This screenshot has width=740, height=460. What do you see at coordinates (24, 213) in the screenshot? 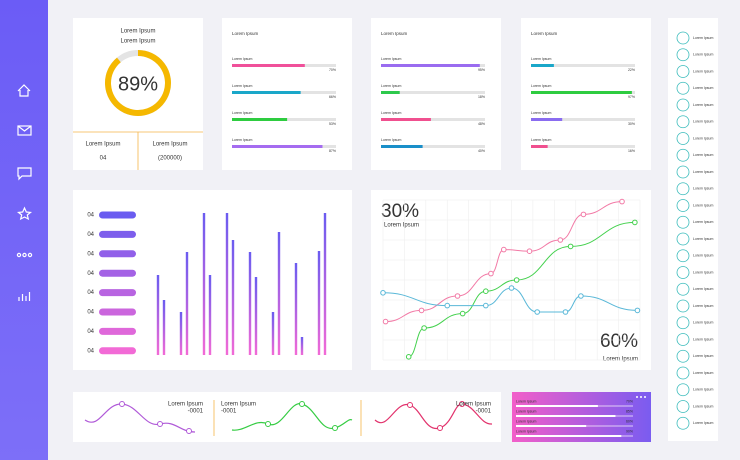
I see `star-icon` at bounding box center [24, 213].